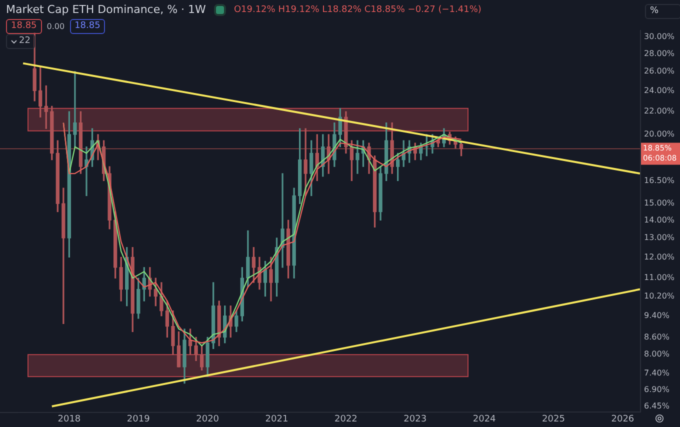  What do you see at coordinates (276, 419) in the screenshot?
I see `x-tick-label: 2021` at bounding box center [276, 419].